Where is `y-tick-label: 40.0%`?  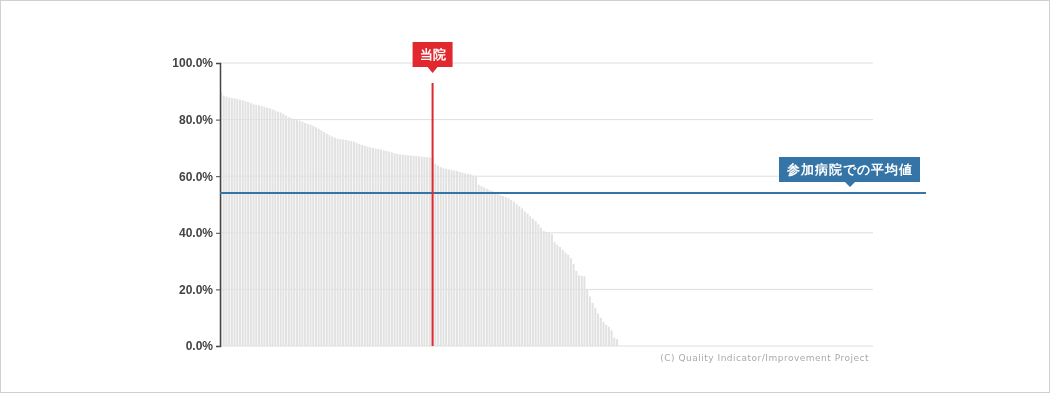 y-tick-label: 40.0% is located at coordinates (196, 233).